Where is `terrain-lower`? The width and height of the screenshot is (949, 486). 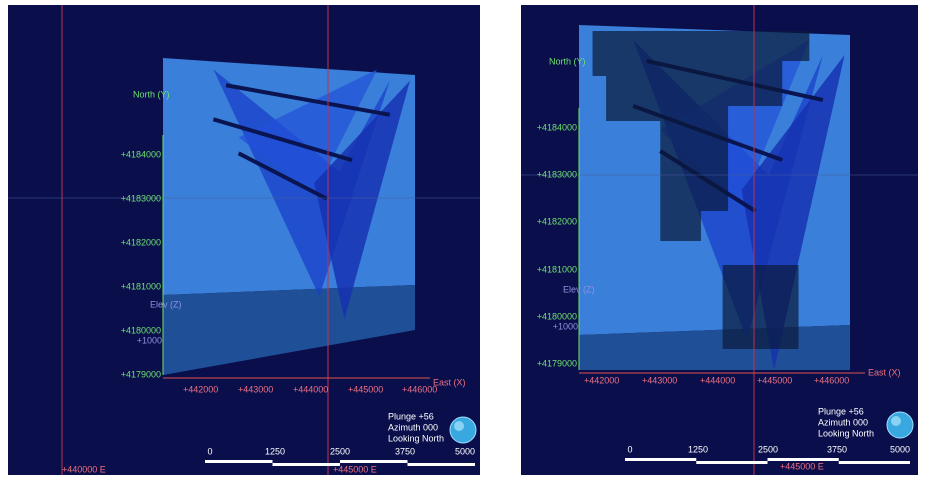 terrain-lower is located at coordinates (289, 330).